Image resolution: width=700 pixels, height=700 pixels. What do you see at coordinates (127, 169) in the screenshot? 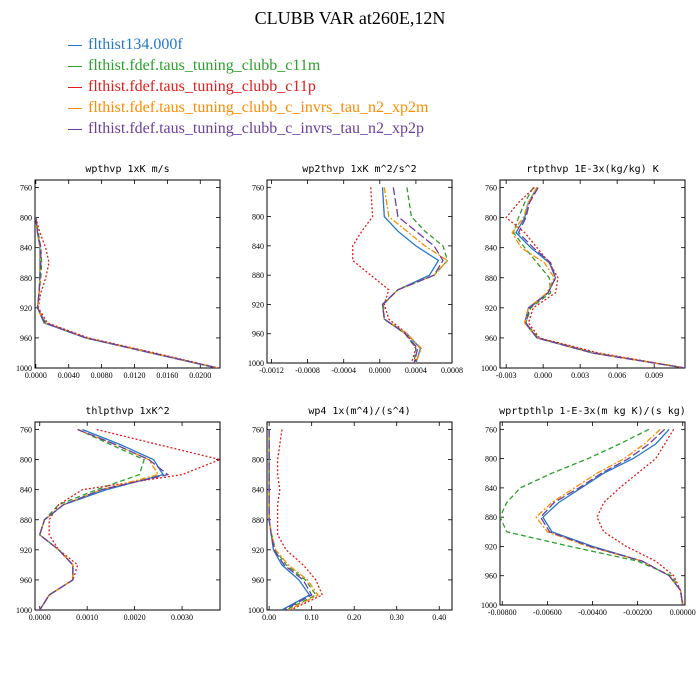
I see `panel-title: wpthvp 1xK m/s` at bounding box center [127, 169].